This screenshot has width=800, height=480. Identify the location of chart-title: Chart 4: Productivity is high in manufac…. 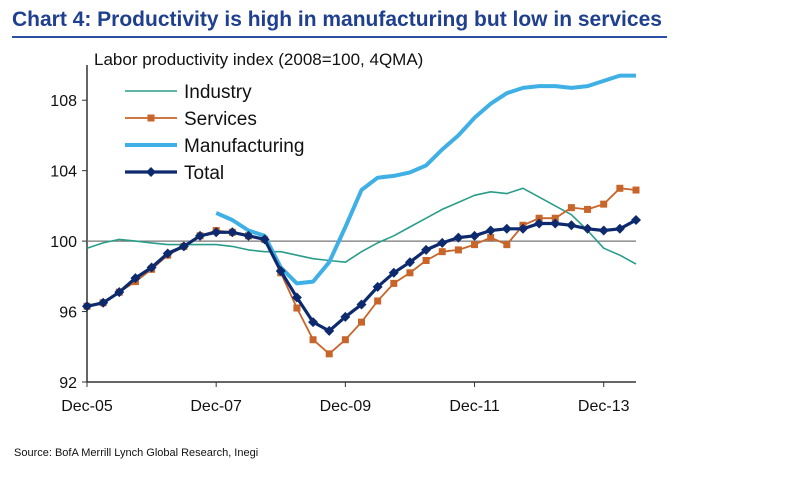
(337, 19).